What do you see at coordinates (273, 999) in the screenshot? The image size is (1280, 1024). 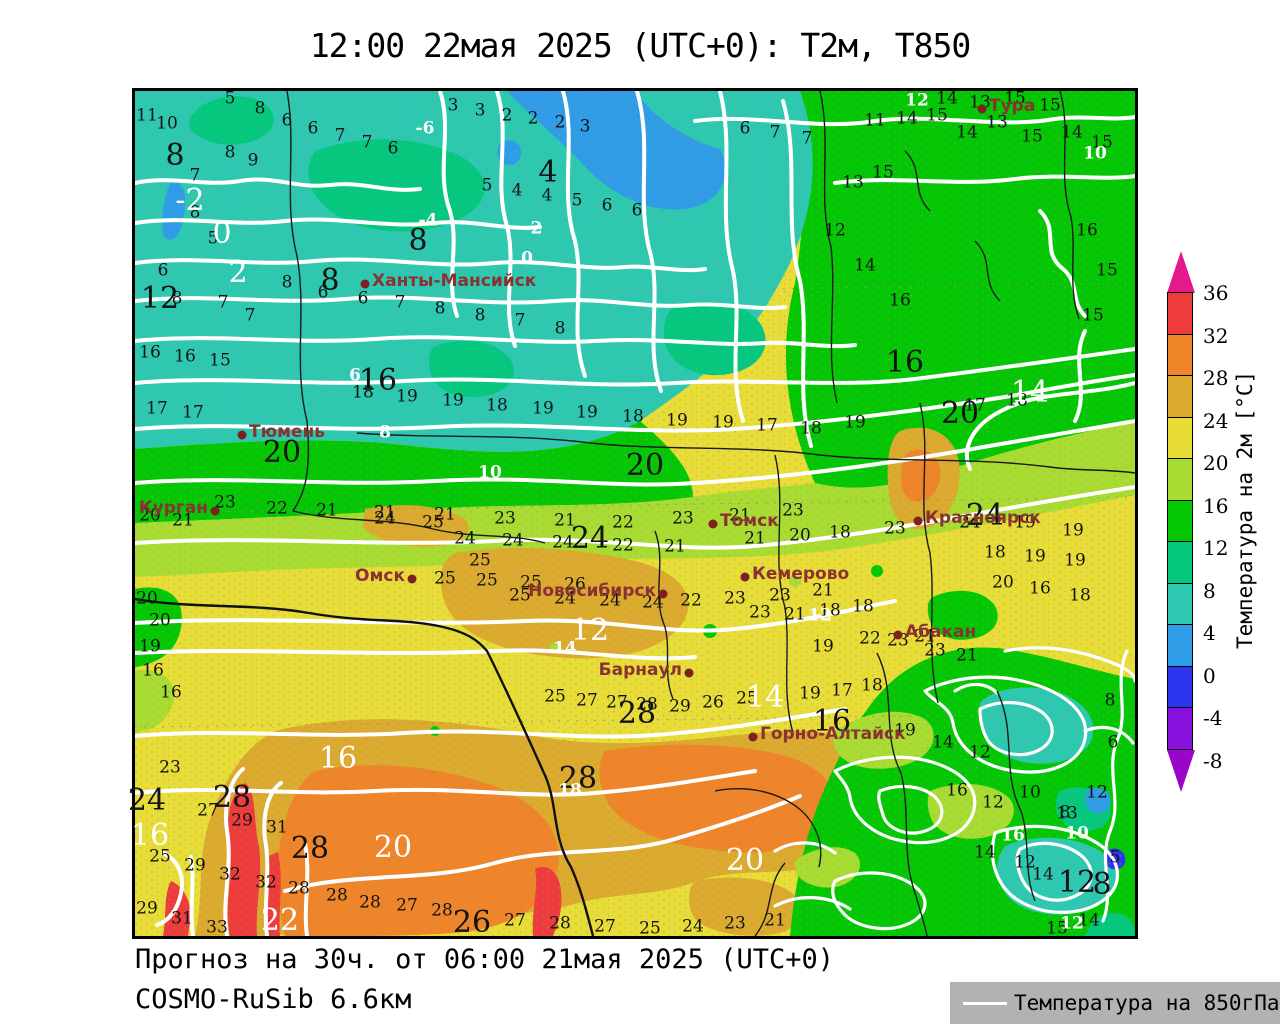 I see `model-caption: COSMO-RuSib 6.6км` at bounding box center [273, 999].